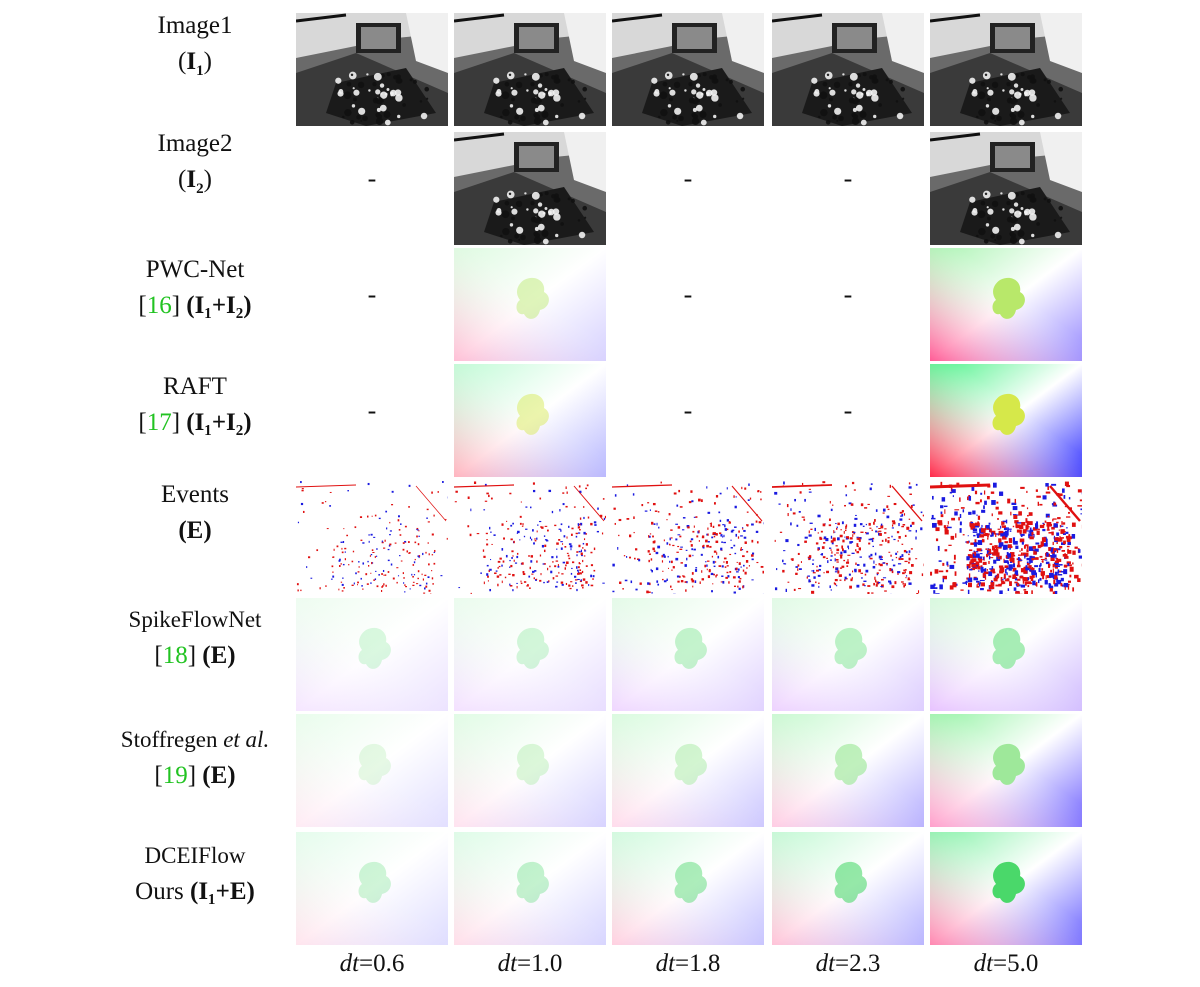 The image size is (1200, 987). I want to click on row-label-title: Image1, so click(195, 26).